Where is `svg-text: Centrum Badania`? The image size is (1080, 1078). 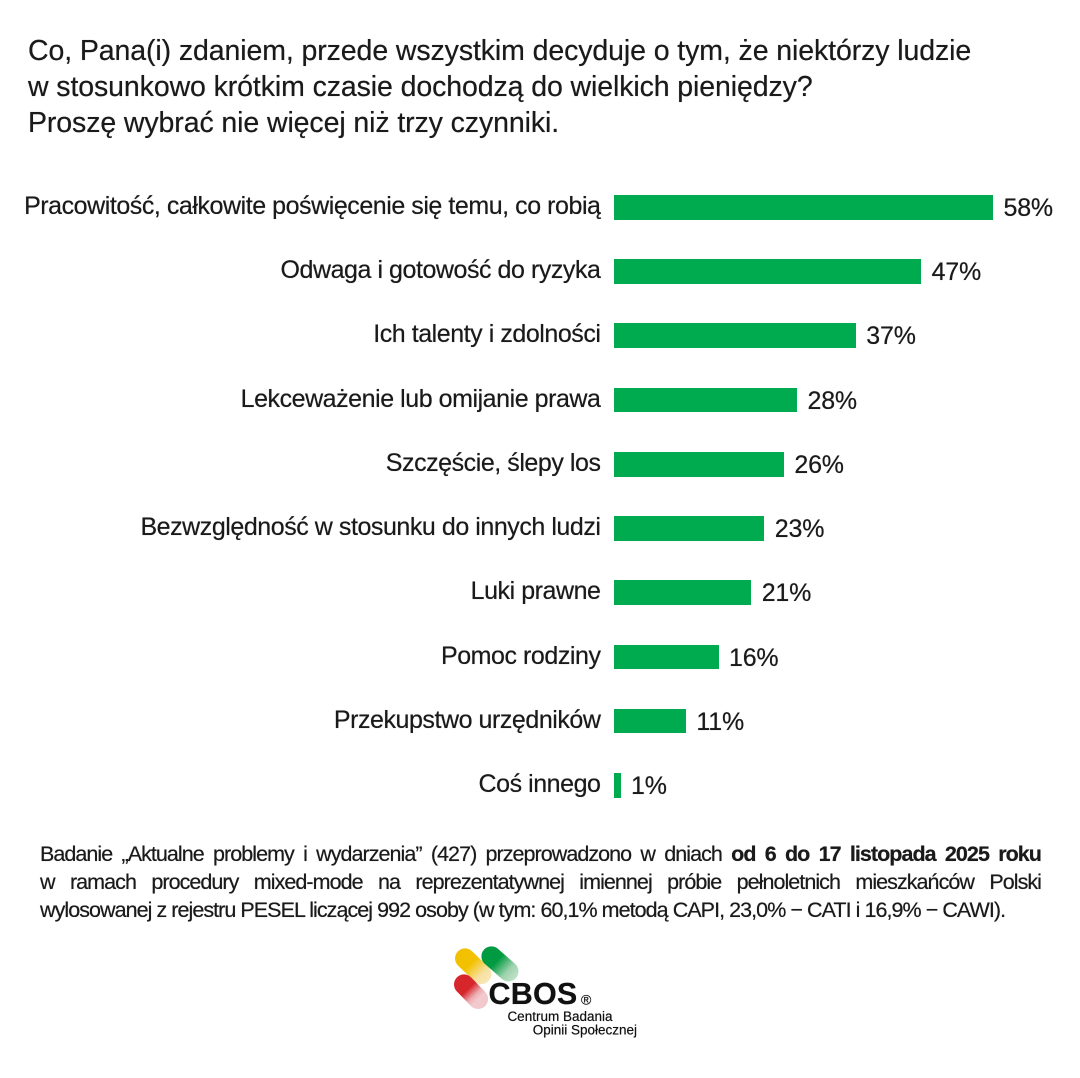 svg-text: Centrum Badania is located at coordinates (560, 1016).